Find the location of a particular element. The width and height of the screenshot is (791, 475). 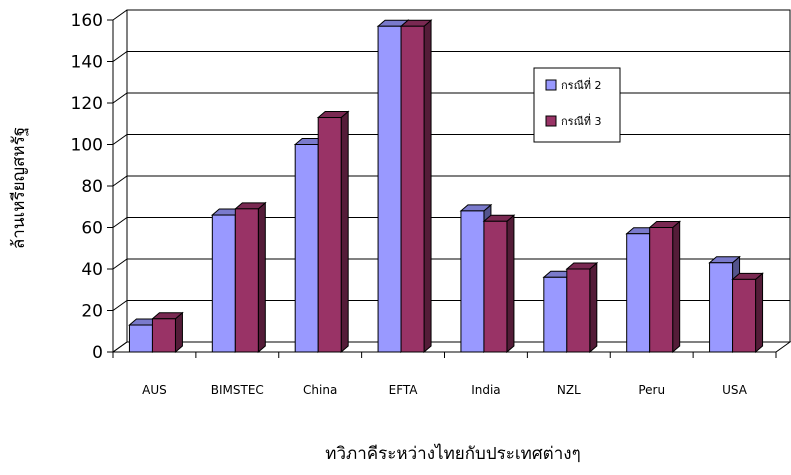

x-axis-title: ทวิภาคีระหว่างไทยกับประเทศต่างๆ is located at coordinates (452, 453).